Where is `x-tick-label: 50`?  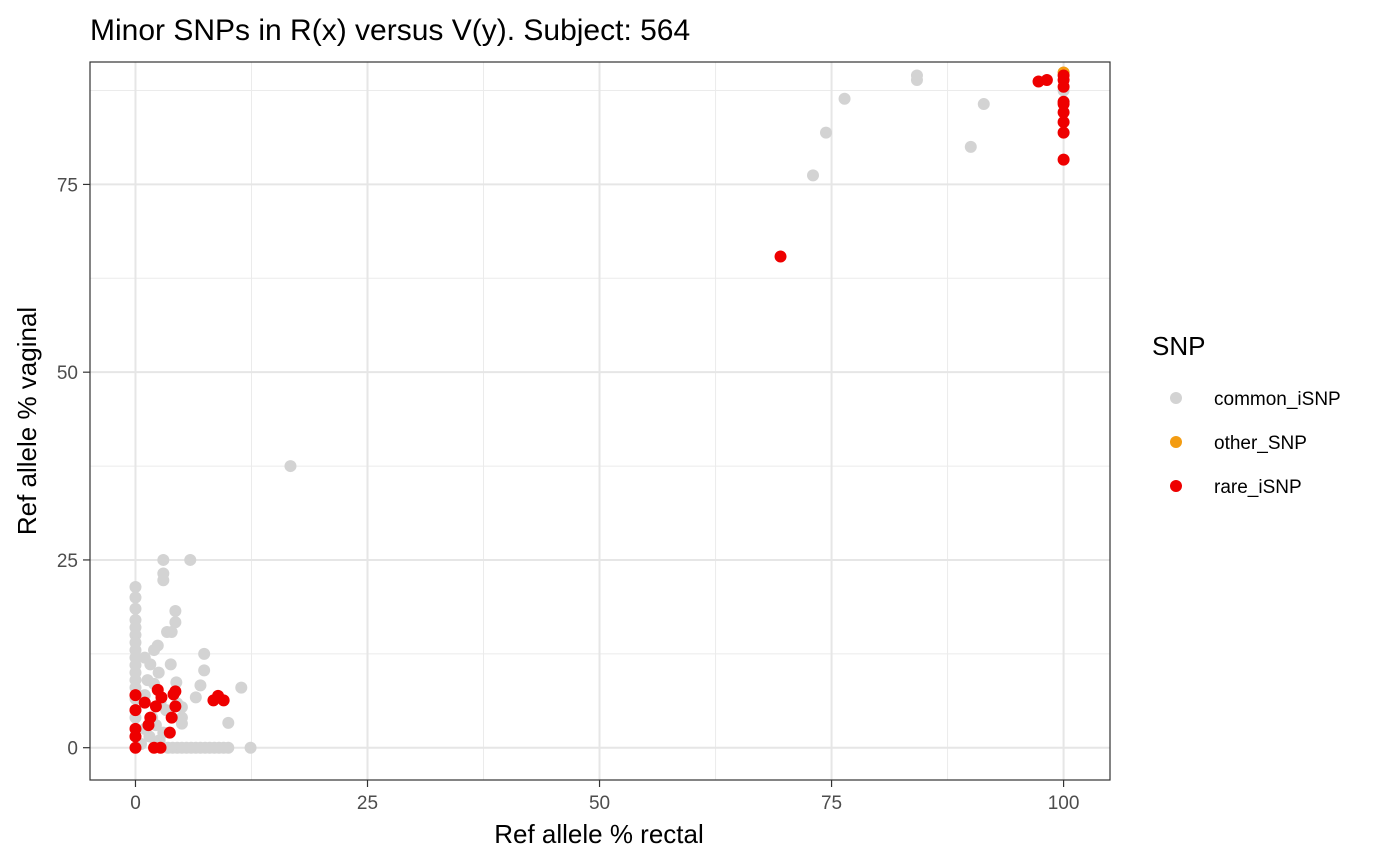 x-tick-label: 50 is located at coordinates (599, 803).